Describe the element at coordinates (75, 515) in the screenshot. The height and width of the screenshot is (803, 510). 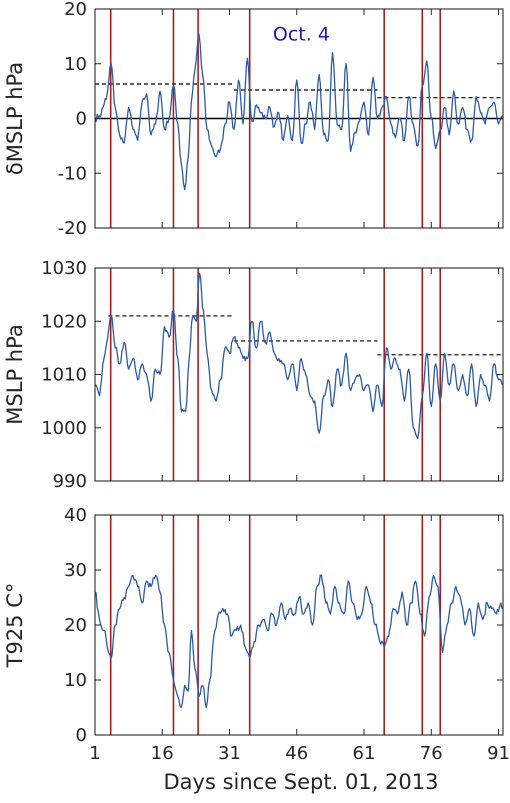
I see `y-tick-label: 40` at that location.